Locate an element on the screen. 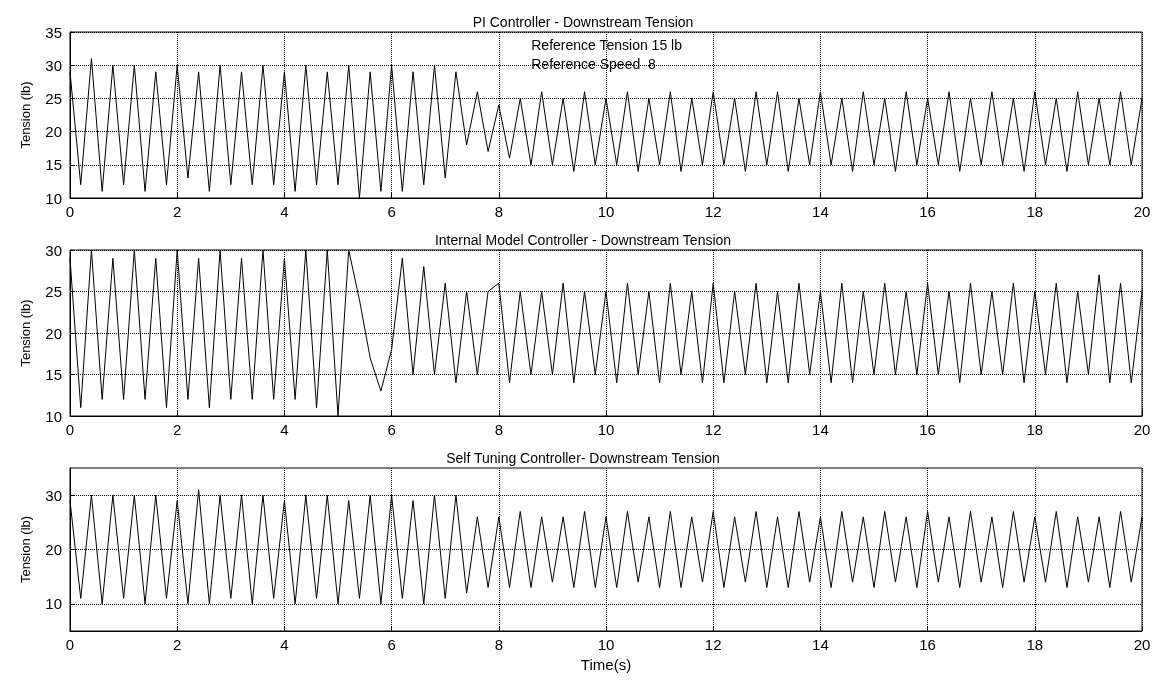 The height and width of the screenshot is (687, 1166). x-axis-title: Time(s) is located at coordinates (606, 664).